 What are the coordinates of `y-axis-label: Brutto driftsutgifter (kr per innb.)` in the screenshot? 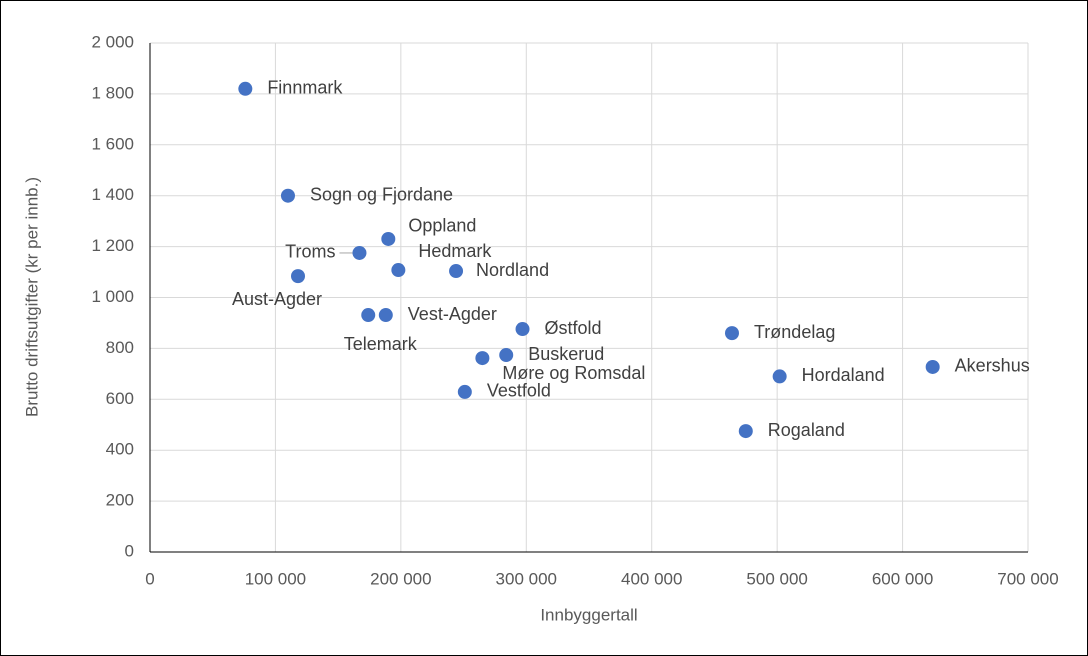 It's located at (31, 297).